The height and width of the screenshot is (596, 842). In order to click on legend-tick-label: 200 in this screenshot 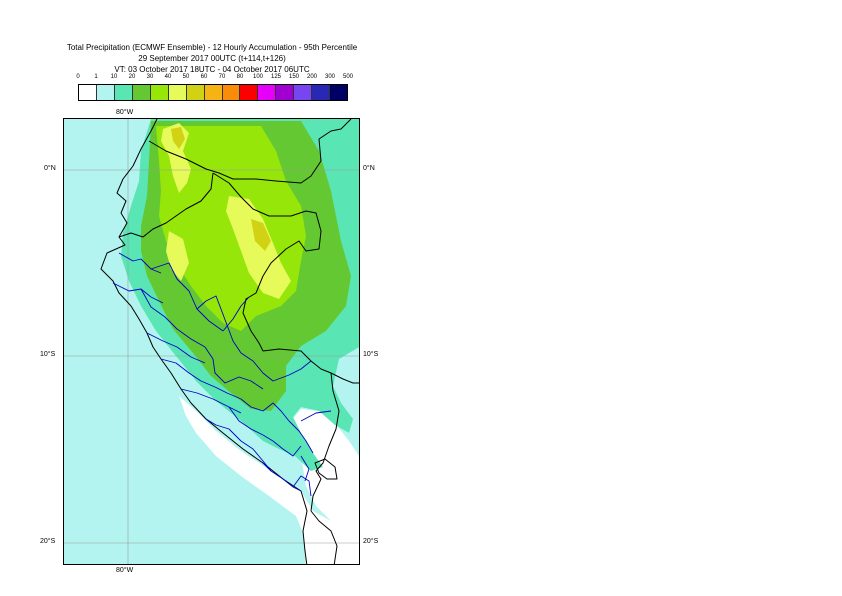, I will do `click(312, 77)`.